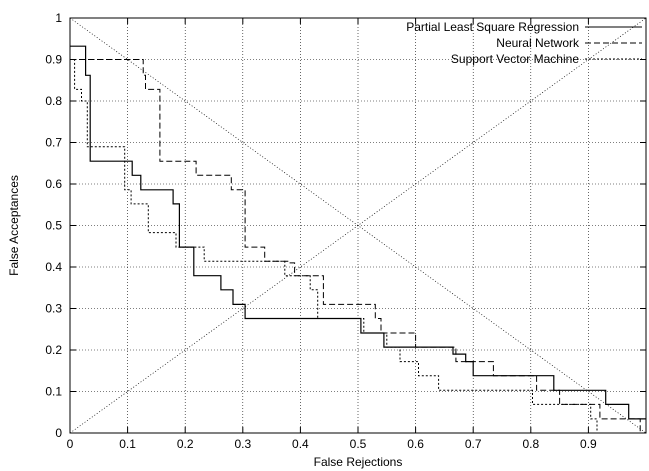 The width and height of the screenshot is (649, 471). I want to click on x-tick-label: 0.5, so click(358, 444).